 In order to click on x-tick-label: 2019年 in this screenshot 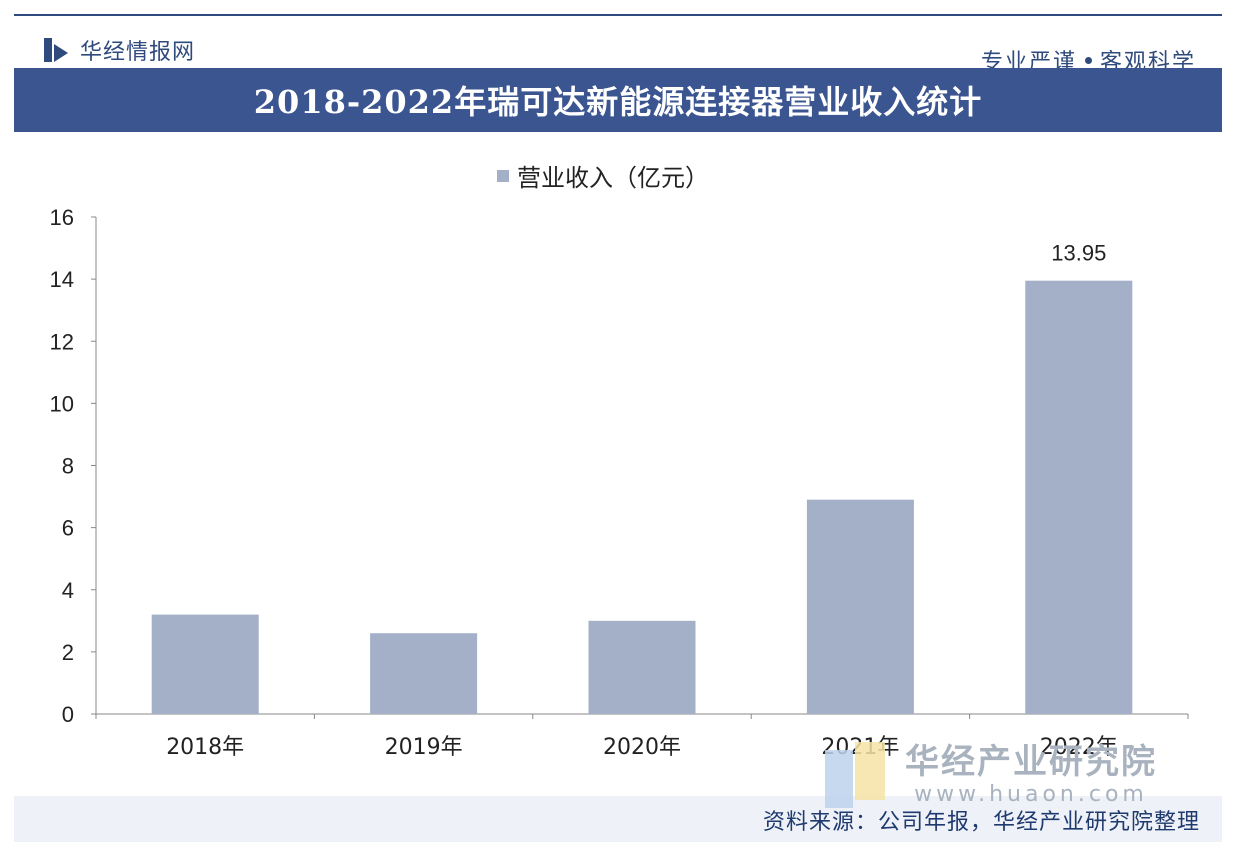, I will do `click(424, 747)`.